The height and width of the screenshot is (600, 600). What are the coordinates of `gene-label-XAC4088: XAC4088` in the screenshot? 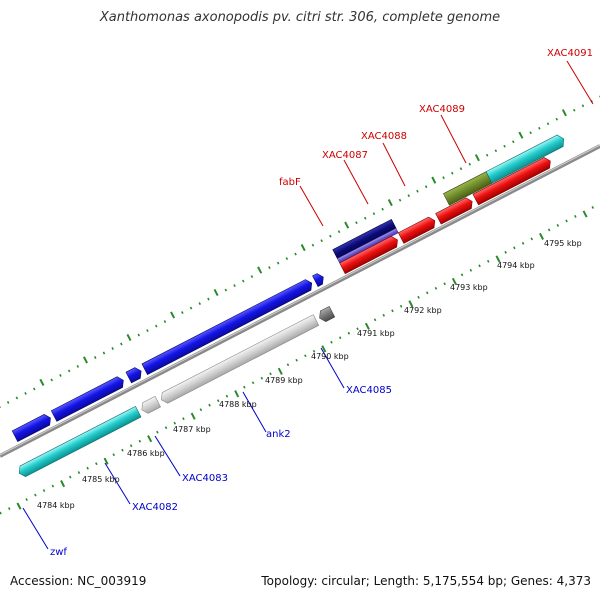 It's located at (384, 136).